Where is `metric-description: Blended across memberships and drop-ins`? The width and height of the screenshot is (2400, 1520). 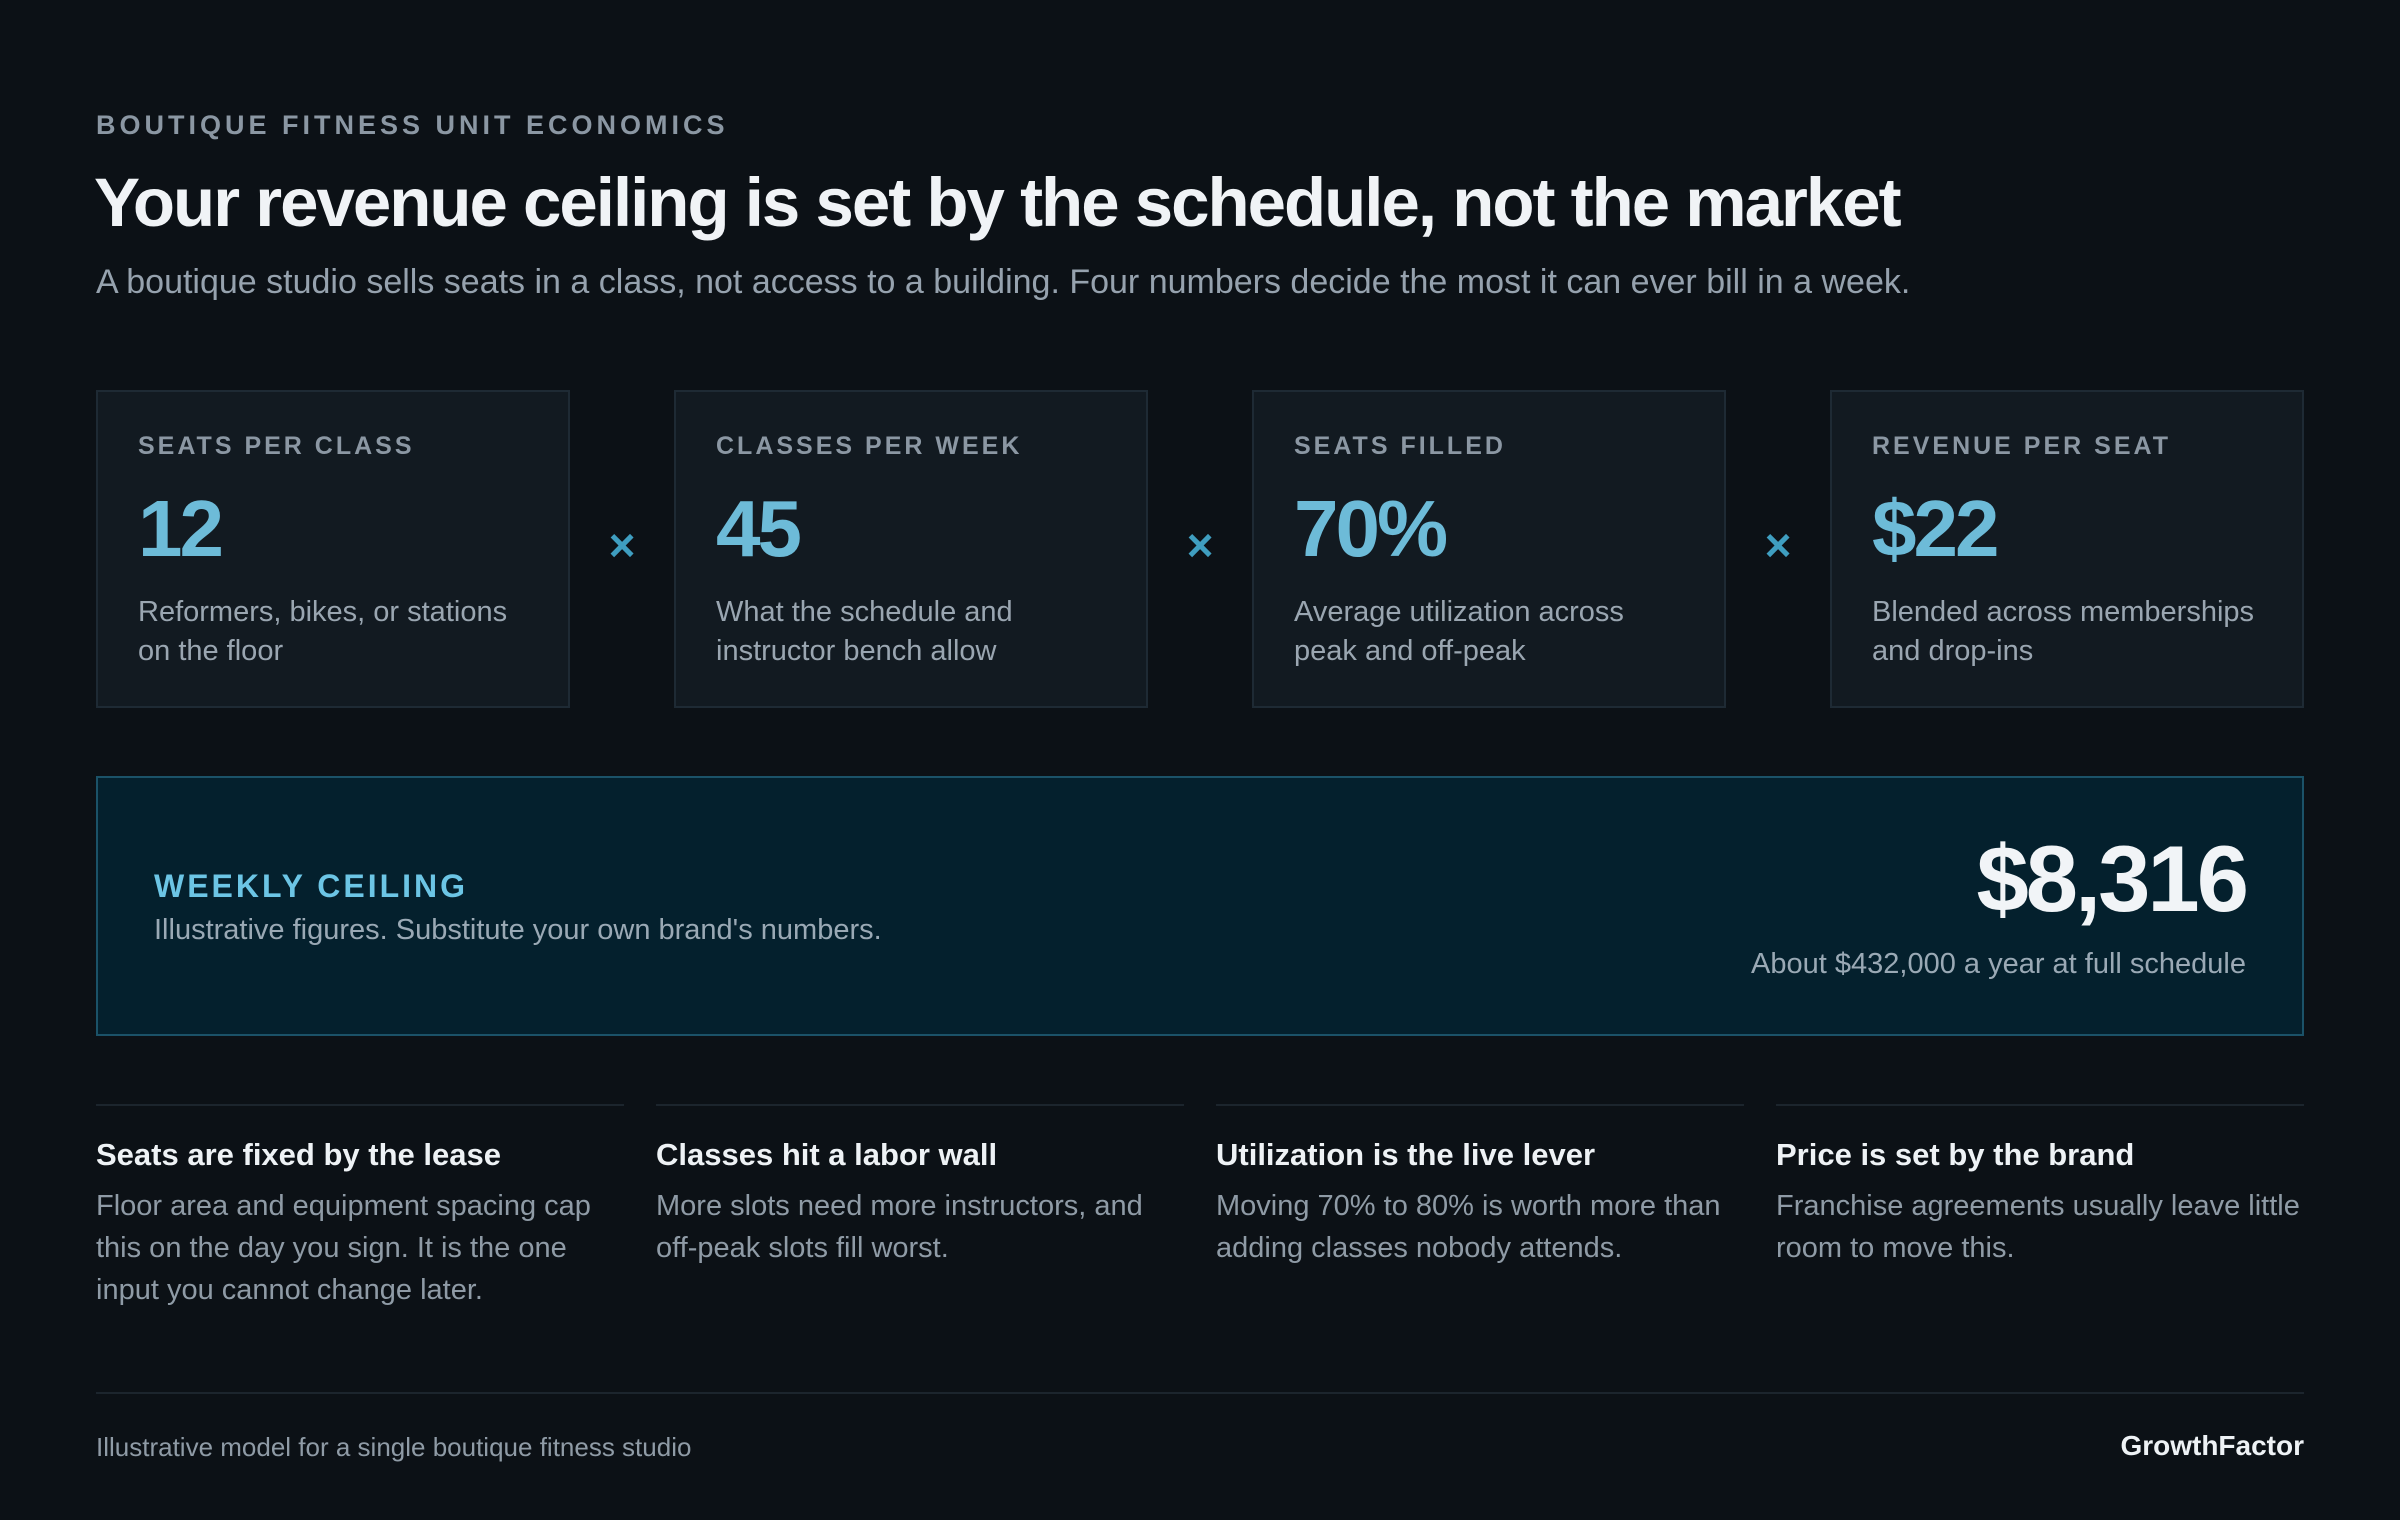
metric-description: Blended across memberships and drop-ins is located at coordinates (2063, 631).